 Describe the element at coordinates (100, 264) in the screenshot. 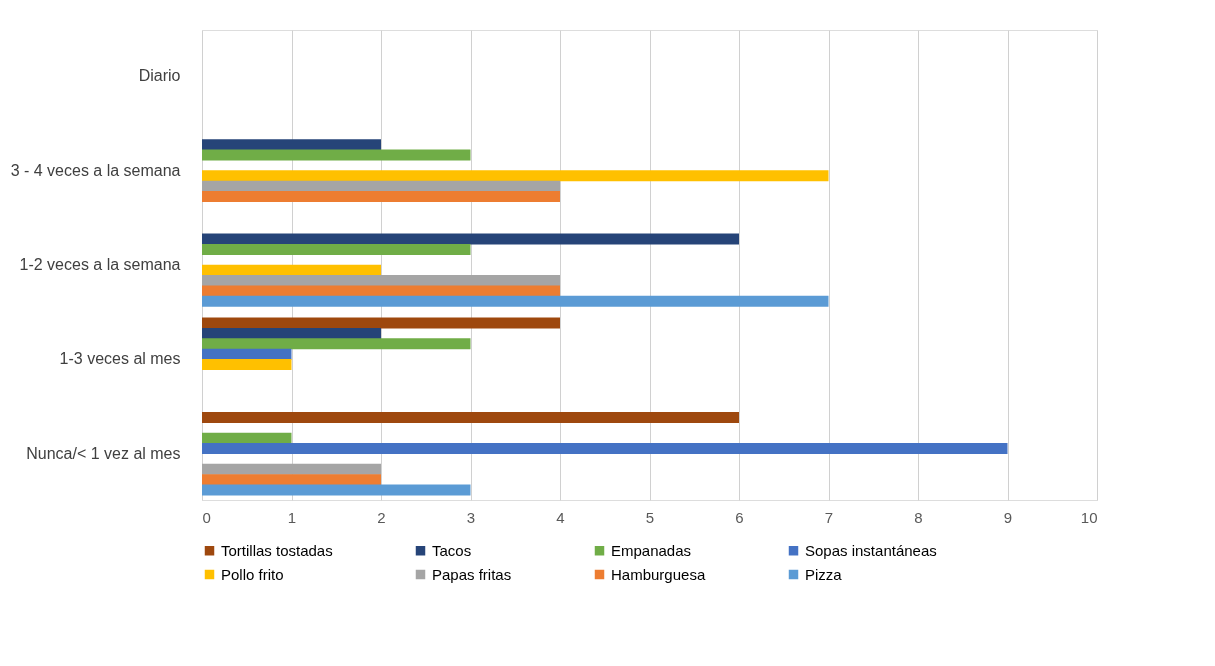

I see `y-tick-label: 1-2 veces a la semana` at that location.